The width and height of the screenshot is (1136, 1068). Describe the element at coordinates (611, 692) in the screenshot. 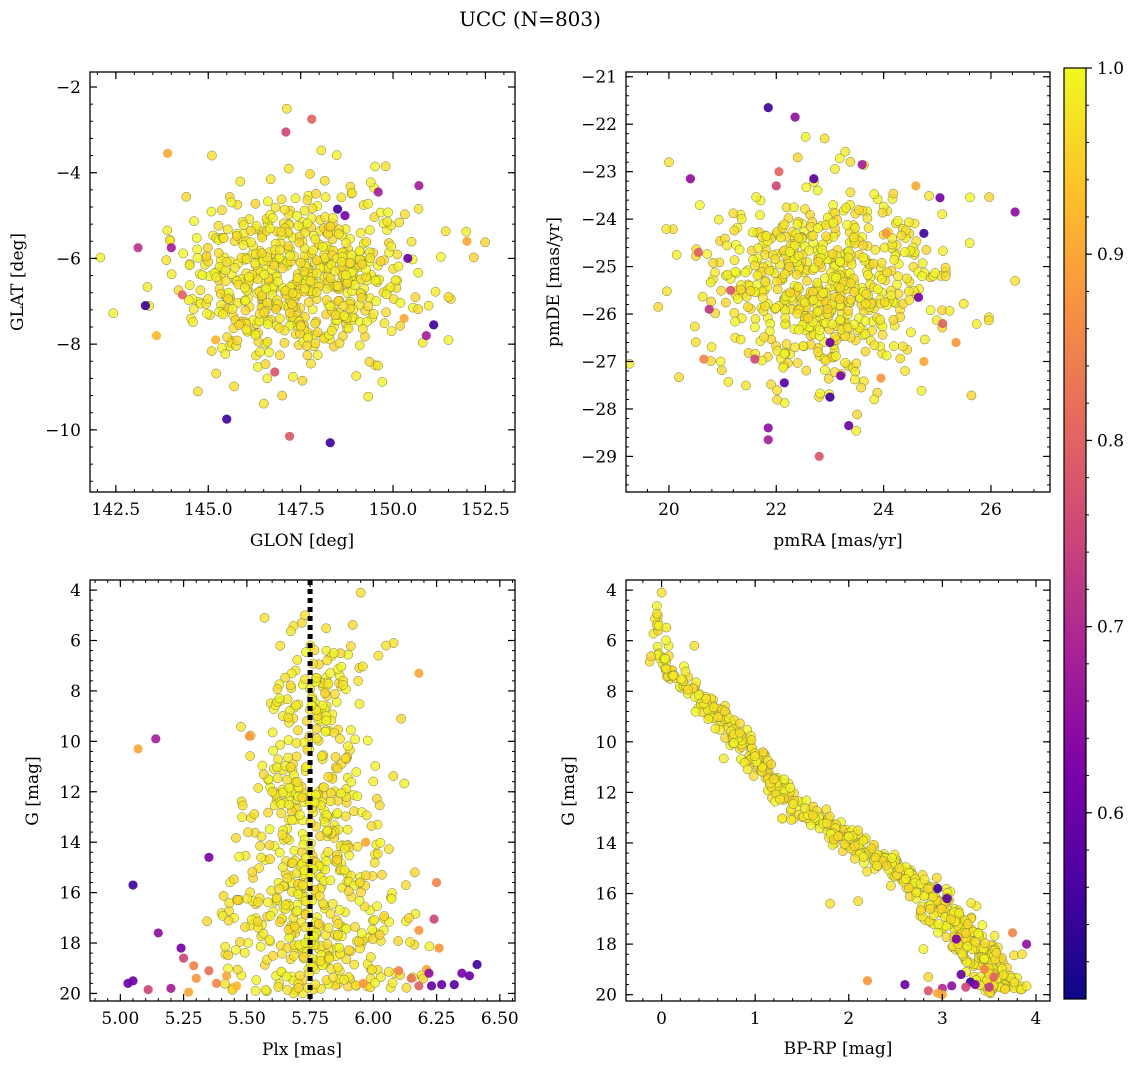

I see `y-tick-label: 8` at that location.